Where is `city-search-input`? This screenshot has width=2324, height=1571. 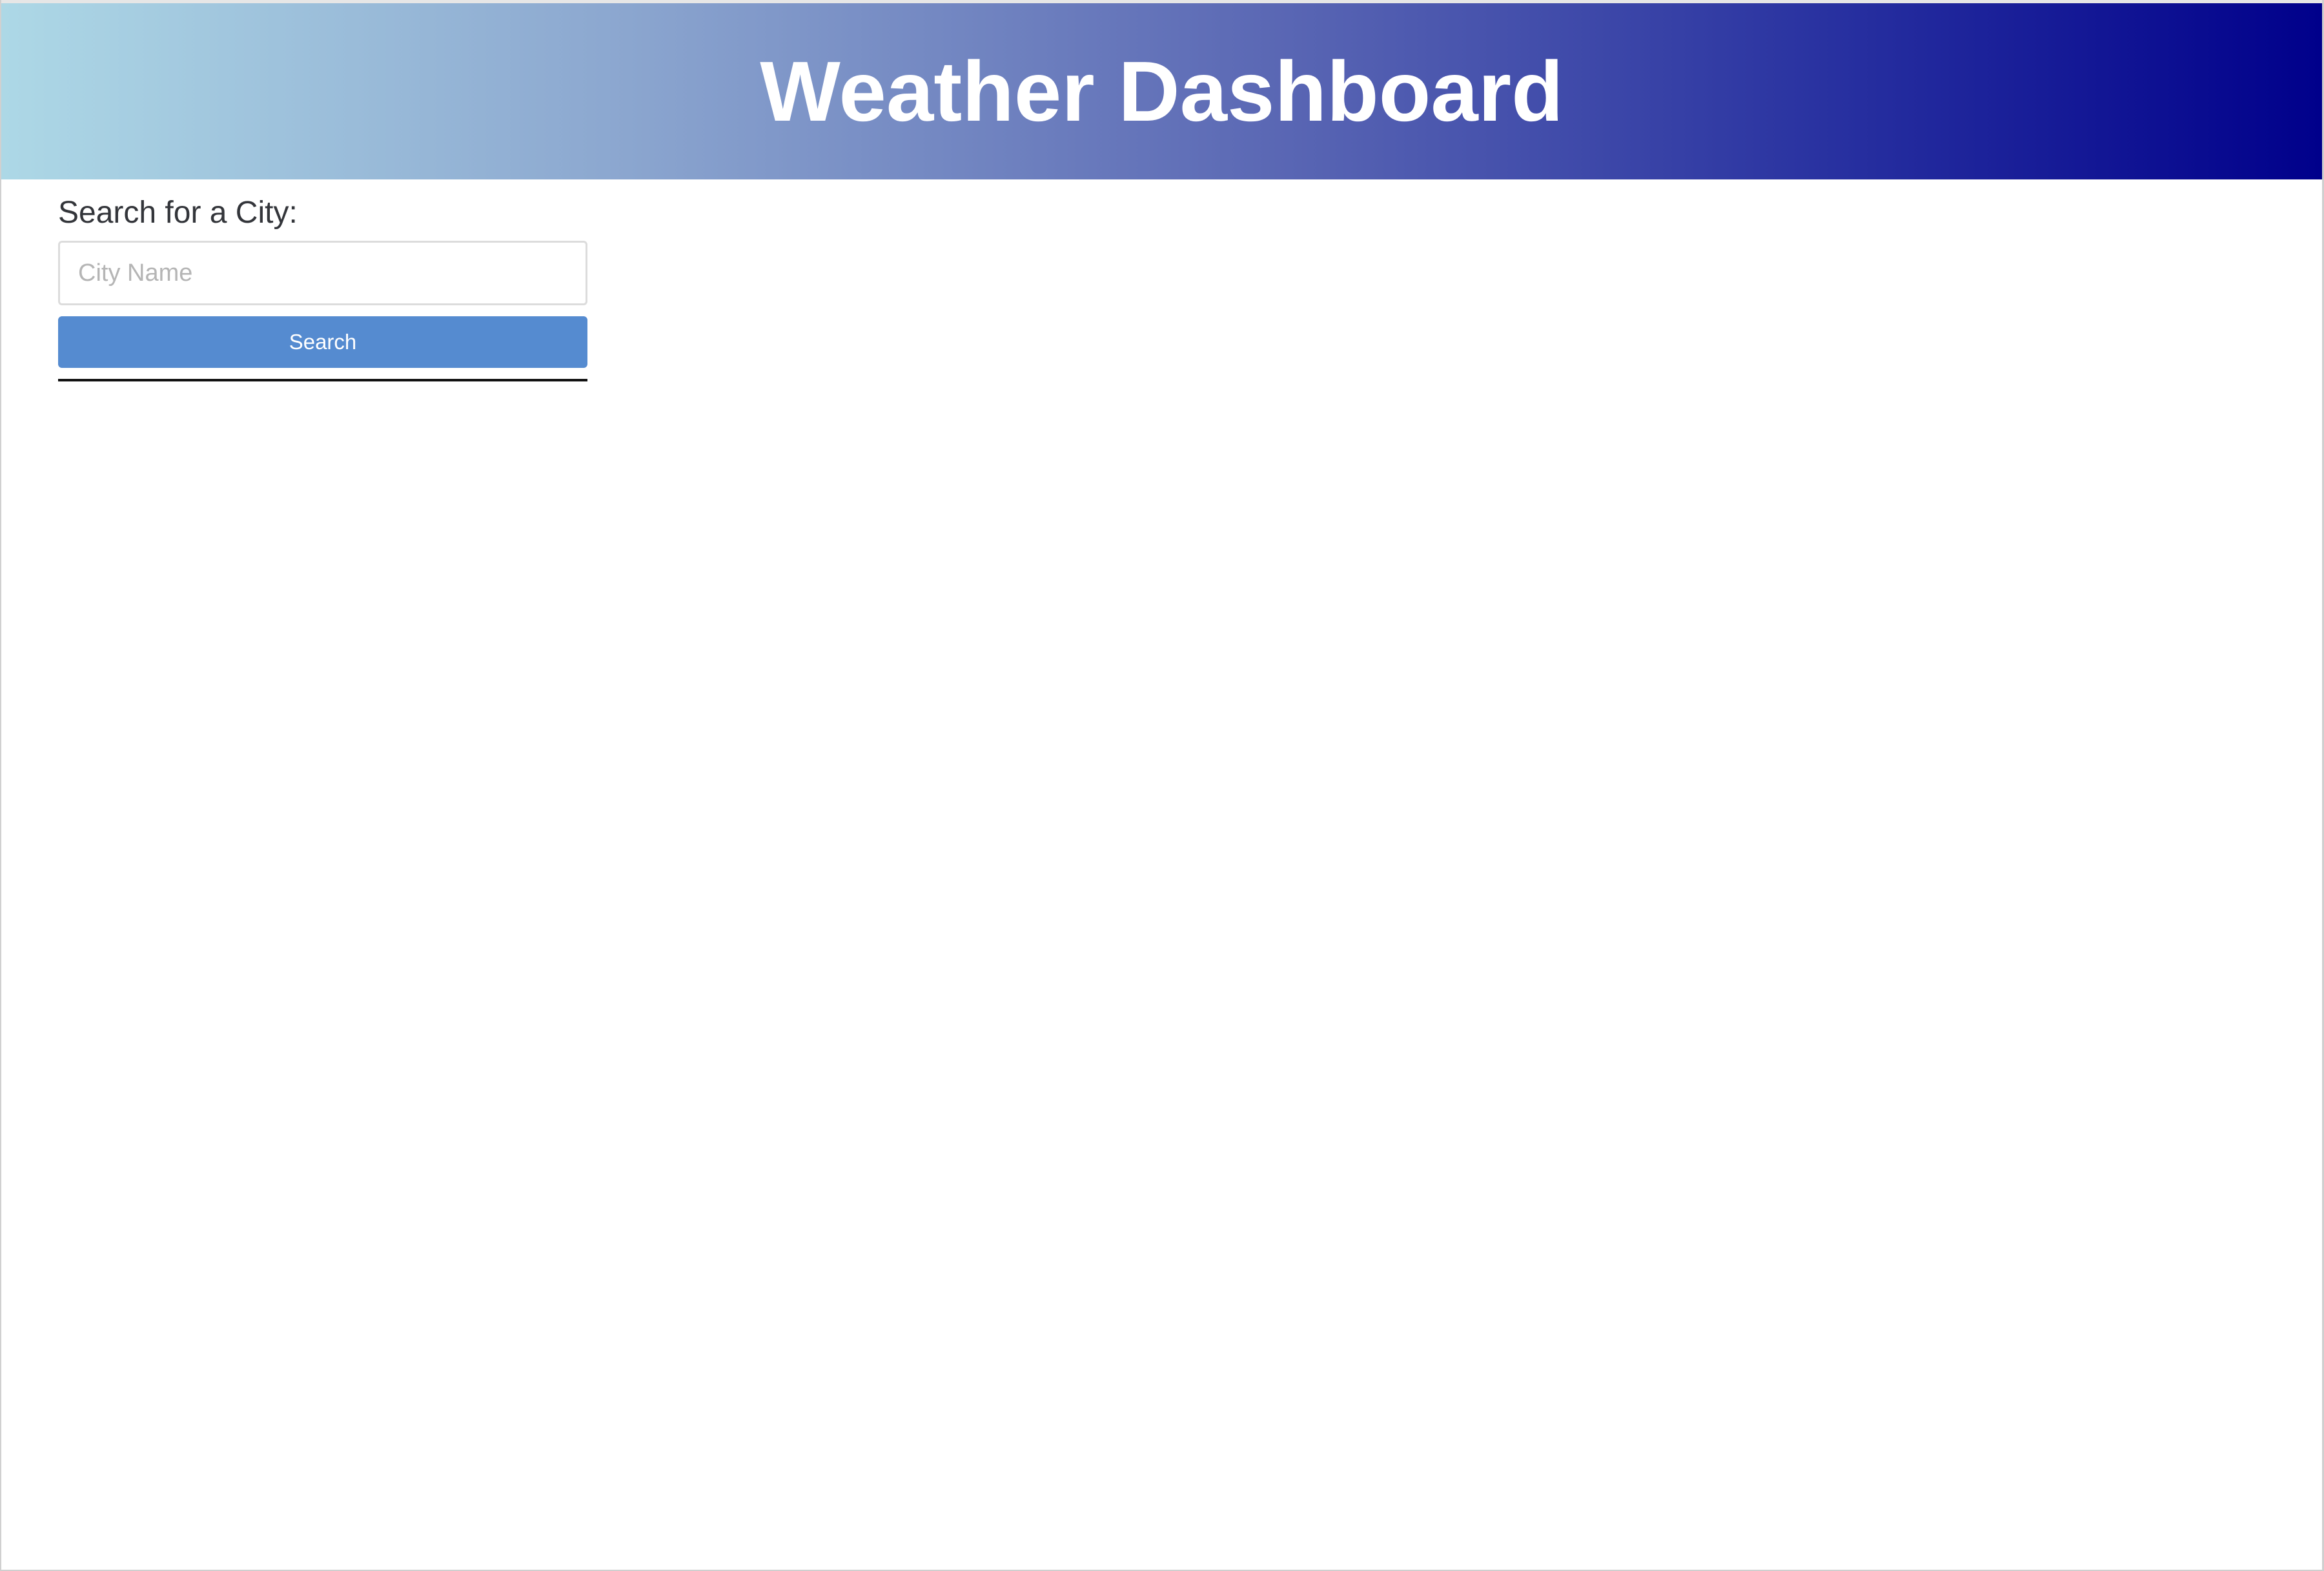
city-search-input is located at coordinates (322, 273).